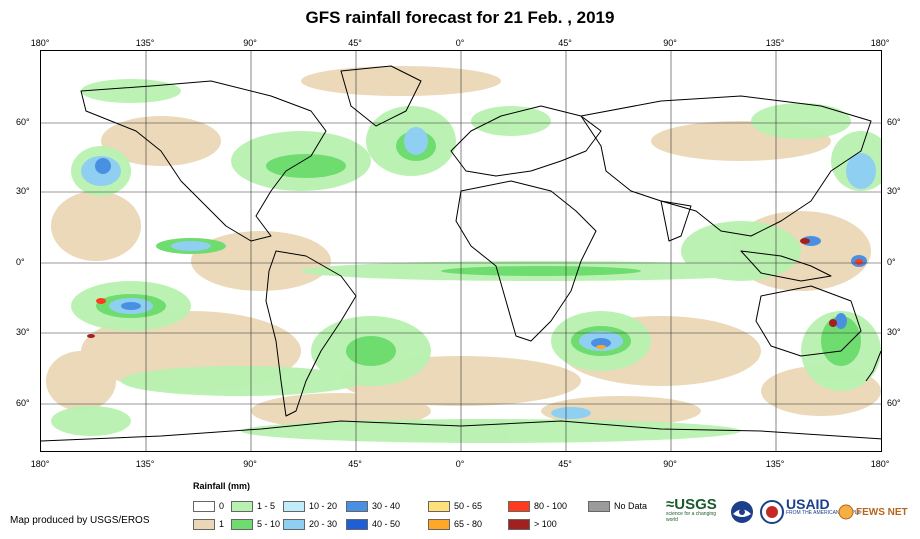 This screenshot has height=539, width=920. Describe the element at coordinates (266, 506) in the screenshot. I see `legend-label: 1 - 5` at that location.